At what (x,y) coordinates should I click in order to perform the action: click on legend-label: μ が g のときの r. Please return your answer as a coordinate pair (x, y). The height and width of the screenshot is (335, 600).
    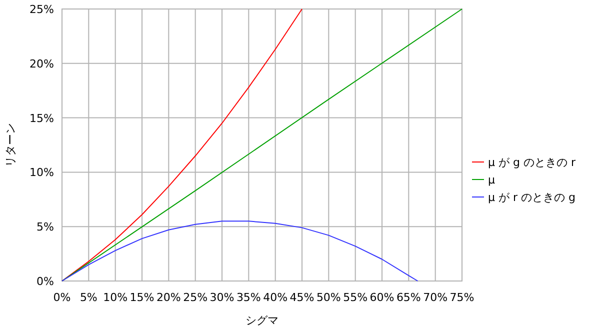
    Looking at the image, I should click on (532, 162).